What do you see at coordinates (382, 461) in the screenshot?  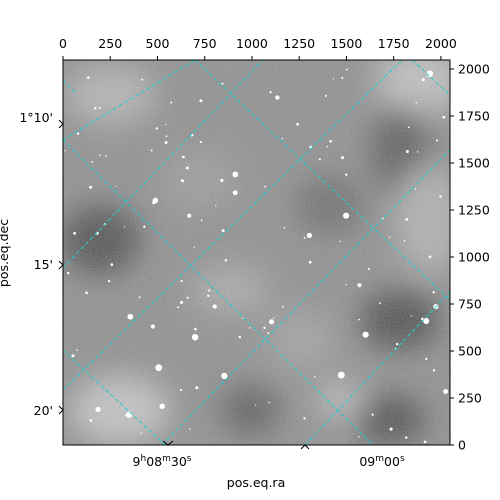 I see `ra-tick-label: 09m00s` at bounding box center [382, 461].